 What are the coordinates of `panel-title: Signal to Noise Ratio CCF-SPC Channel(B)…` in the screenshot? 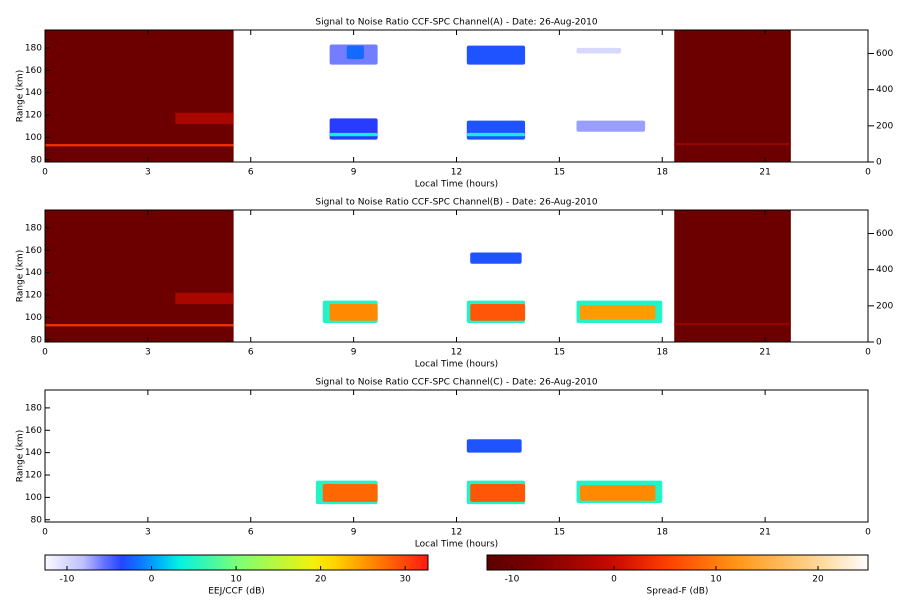 It's located at (456, 203).